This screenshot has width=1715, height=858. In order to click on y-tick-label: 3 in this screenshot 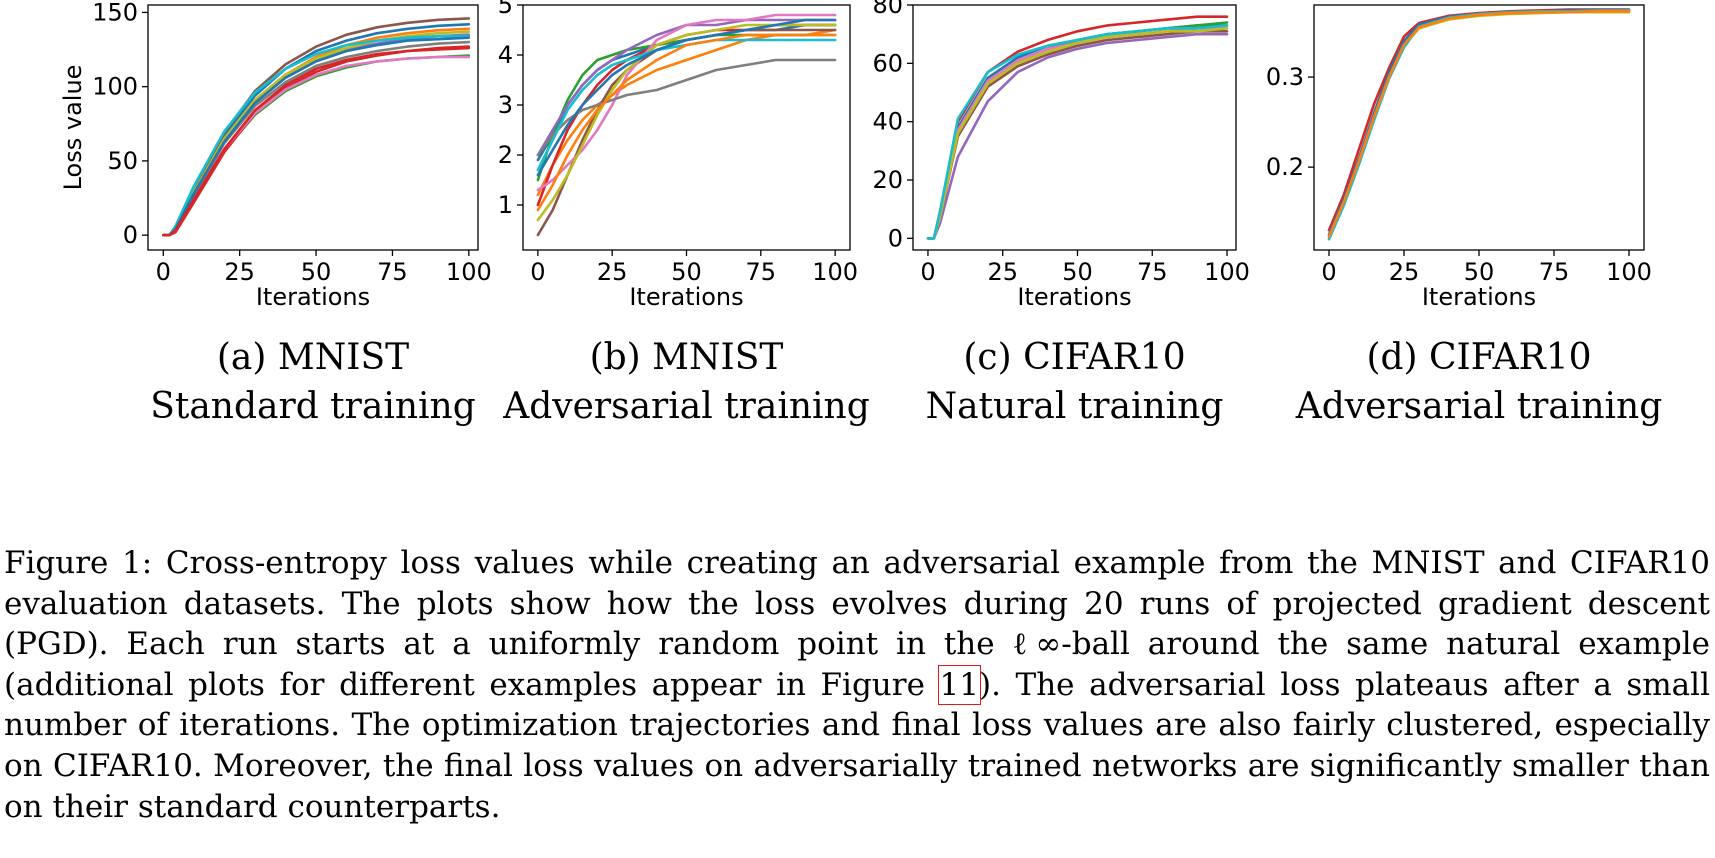, I will do `click(505, 105)`.